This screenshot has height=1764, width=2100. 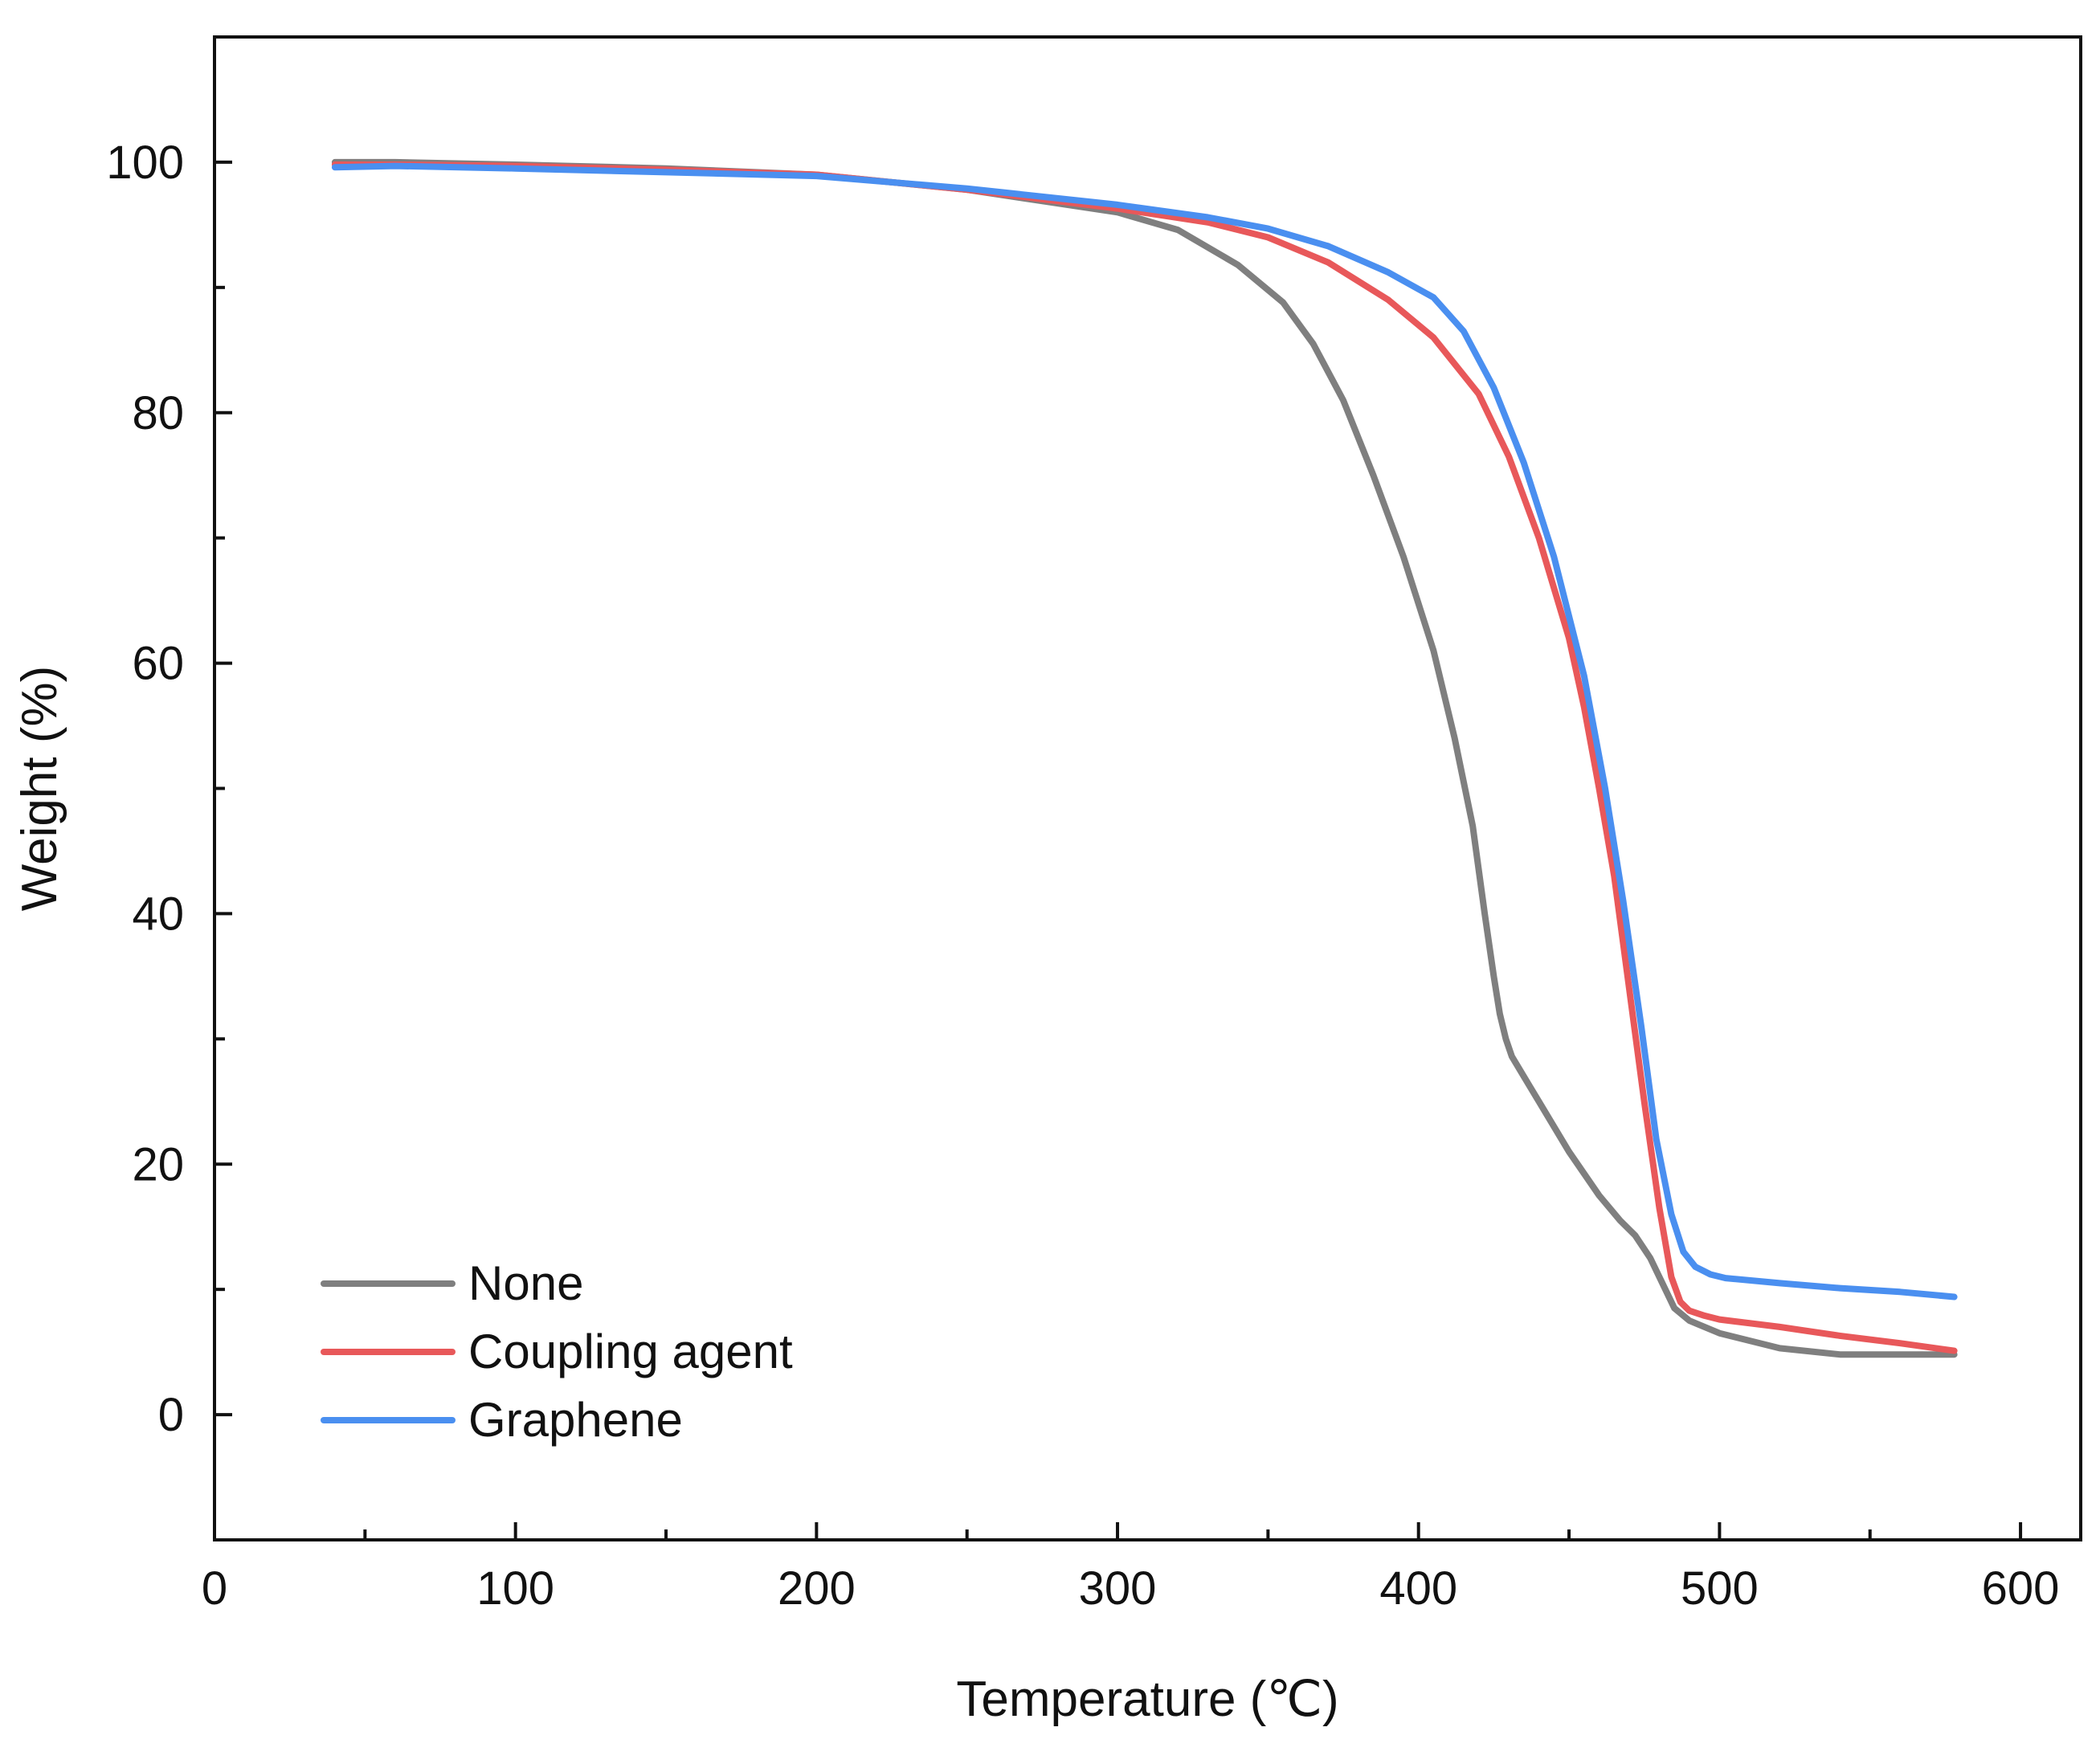 I want to click on legend-label: None, so click(x=525, y=1283).